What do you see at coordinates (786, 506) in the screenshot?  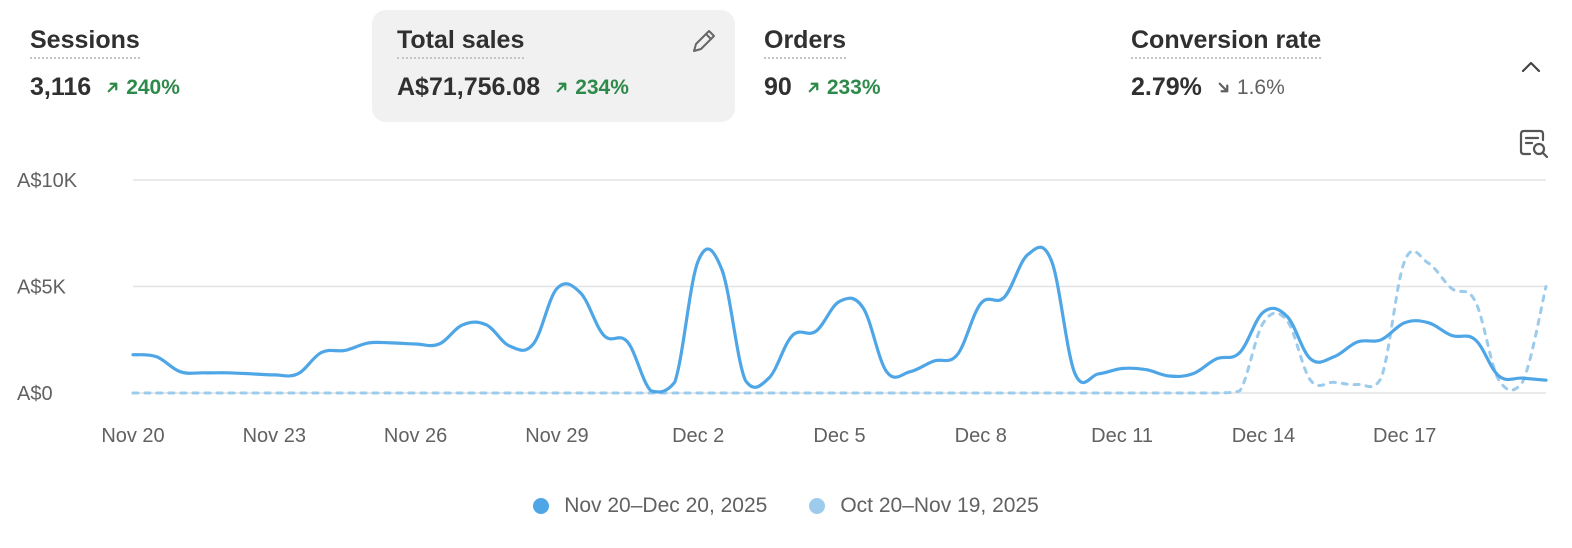 I see `chart-legend: Nov 20–Dec 20, 2025 Oct 20–Nov 19, 2025` at bounding box center [786, 506].